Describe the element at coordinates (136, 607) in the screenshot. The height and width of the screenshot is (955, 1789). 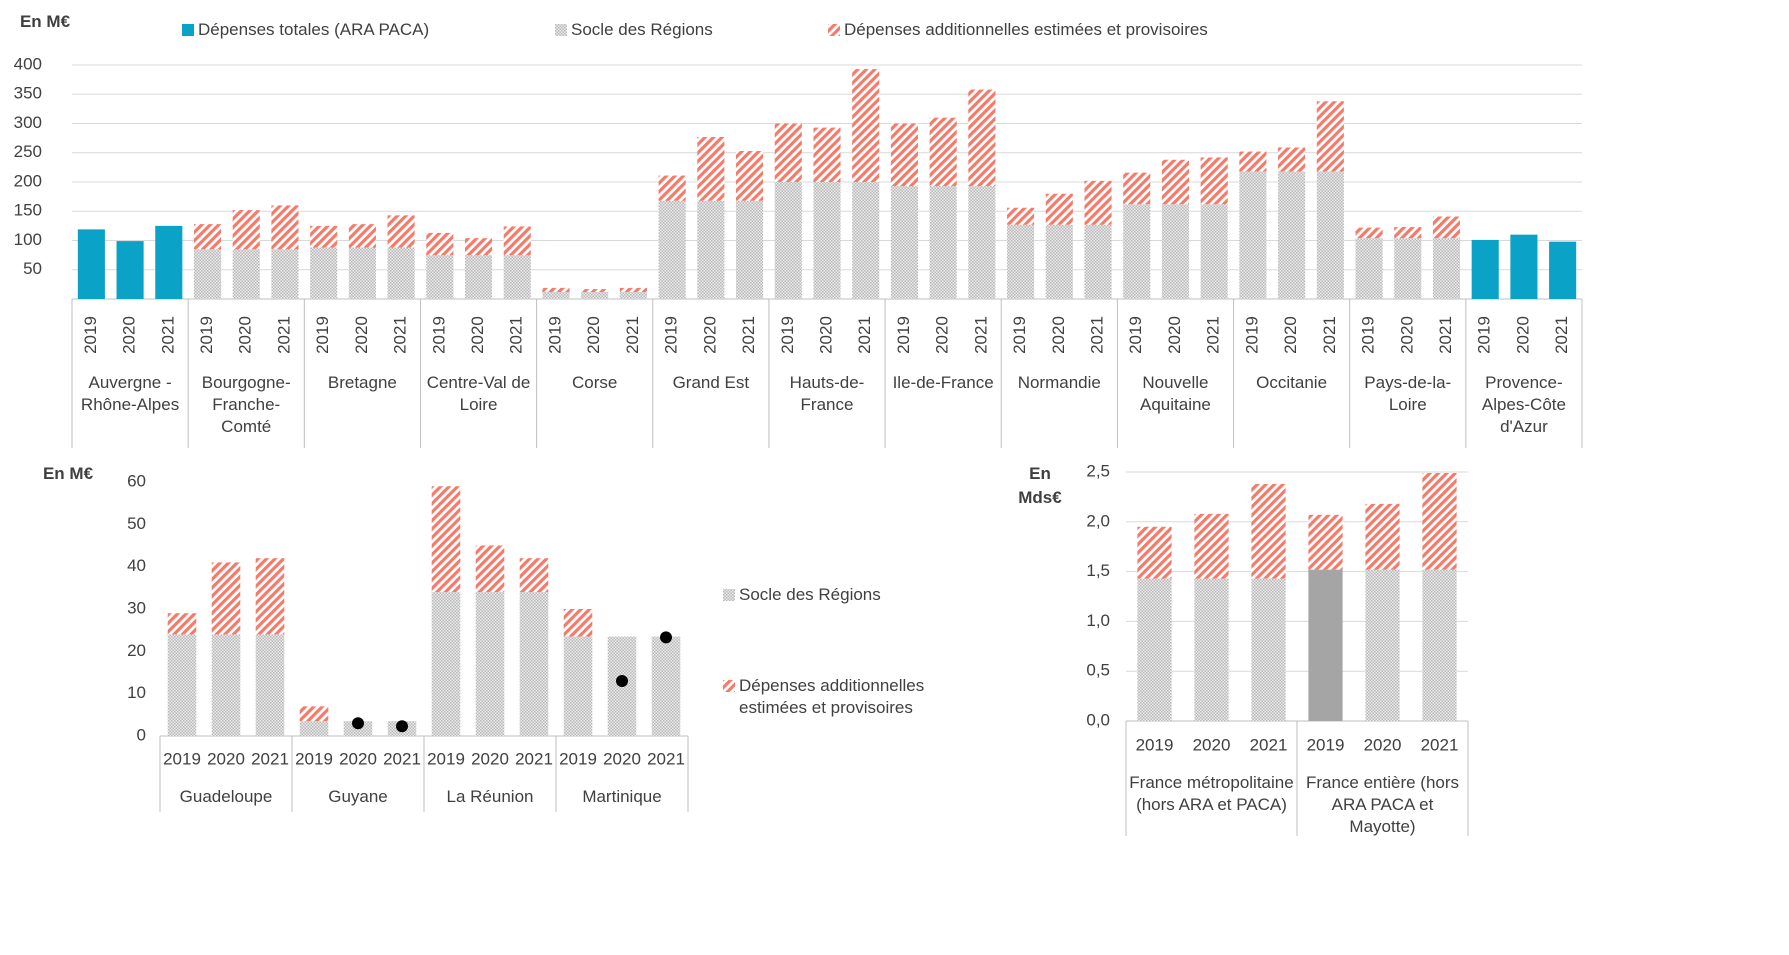
I see `y-tick-label: 30` at that location.